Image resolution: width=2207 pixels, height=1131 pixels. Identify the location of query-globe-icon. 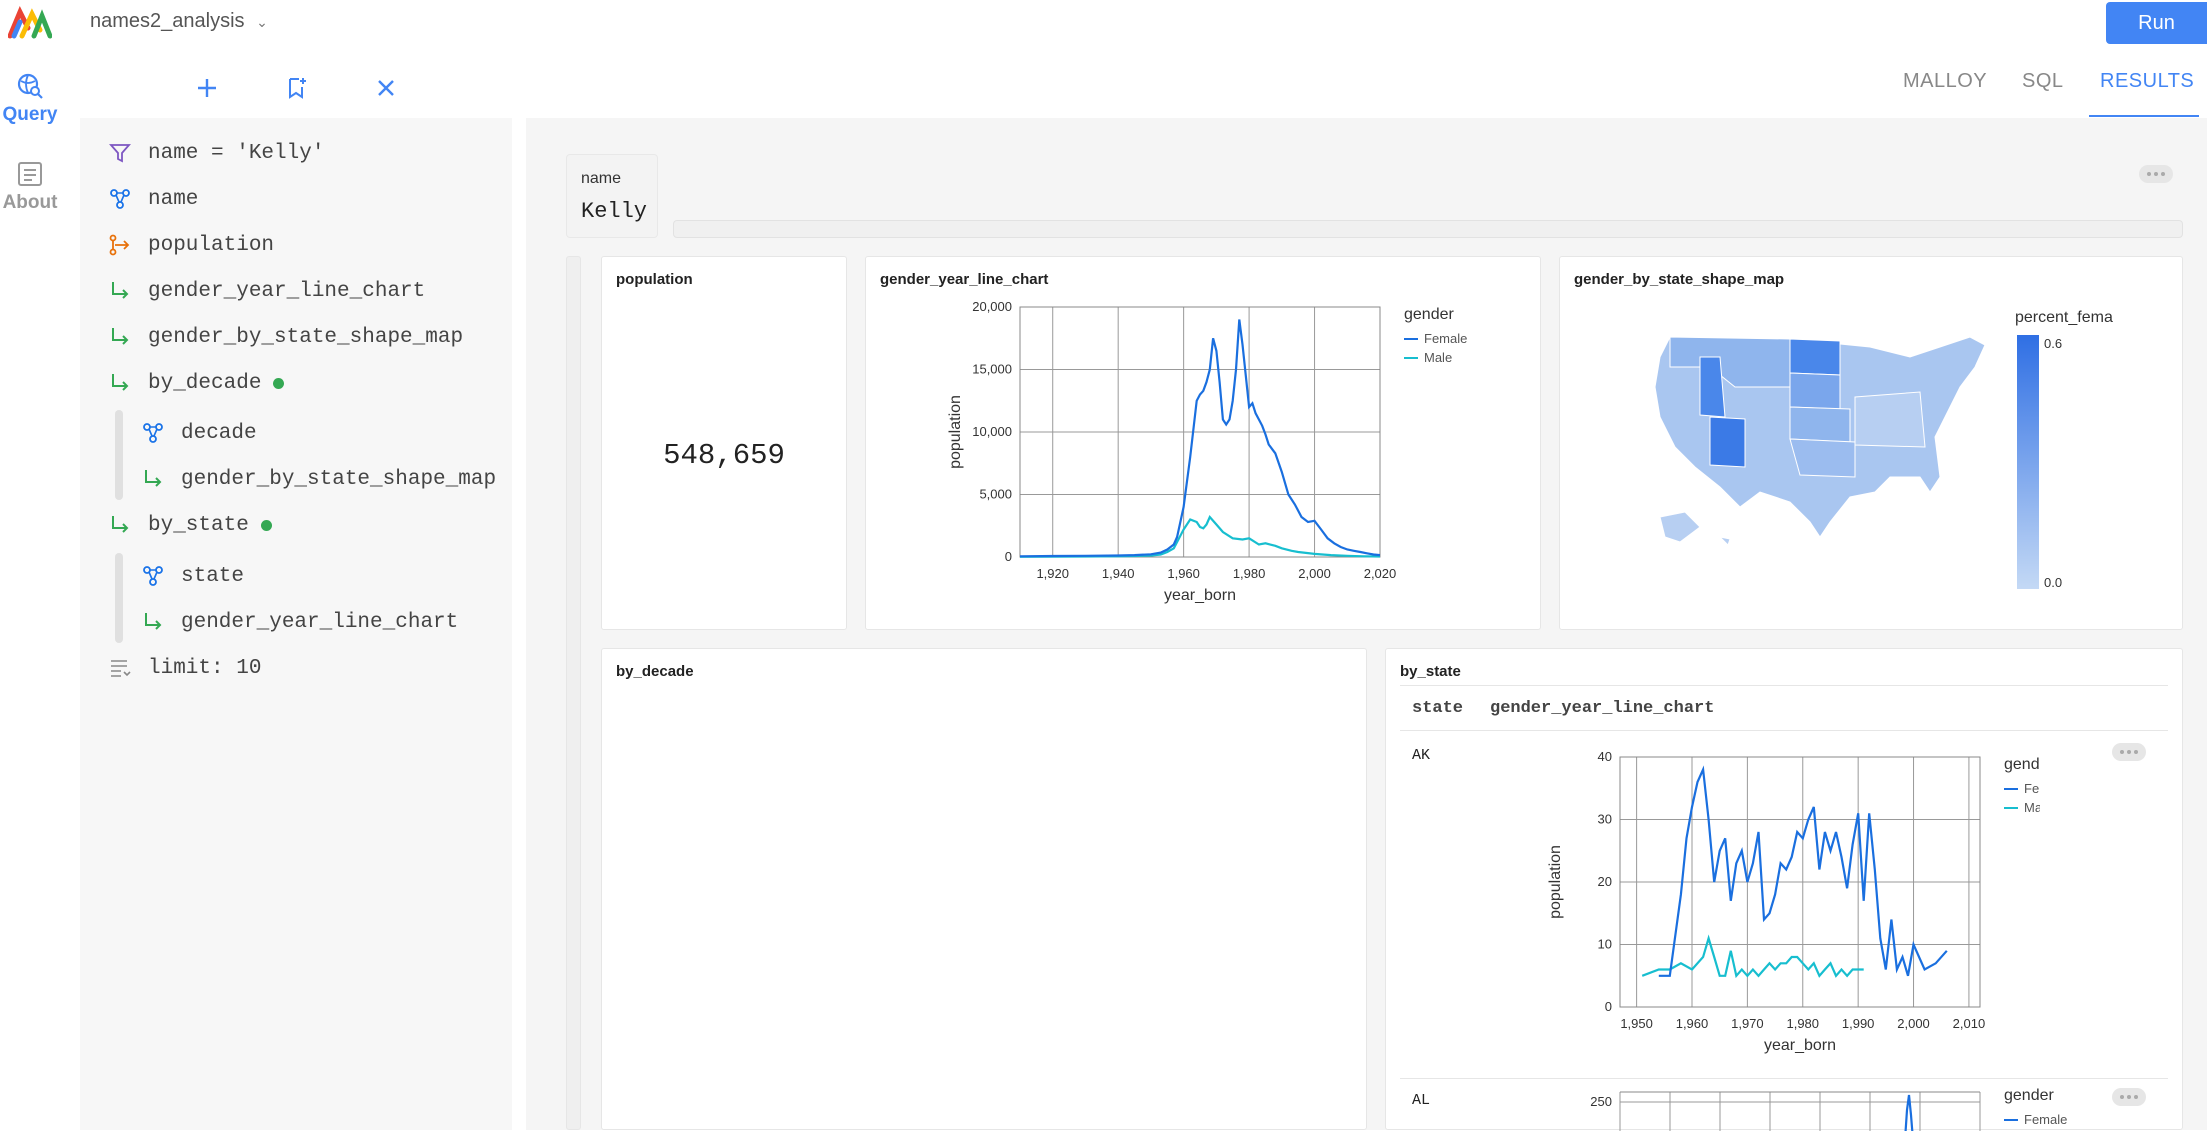
(30, 86).